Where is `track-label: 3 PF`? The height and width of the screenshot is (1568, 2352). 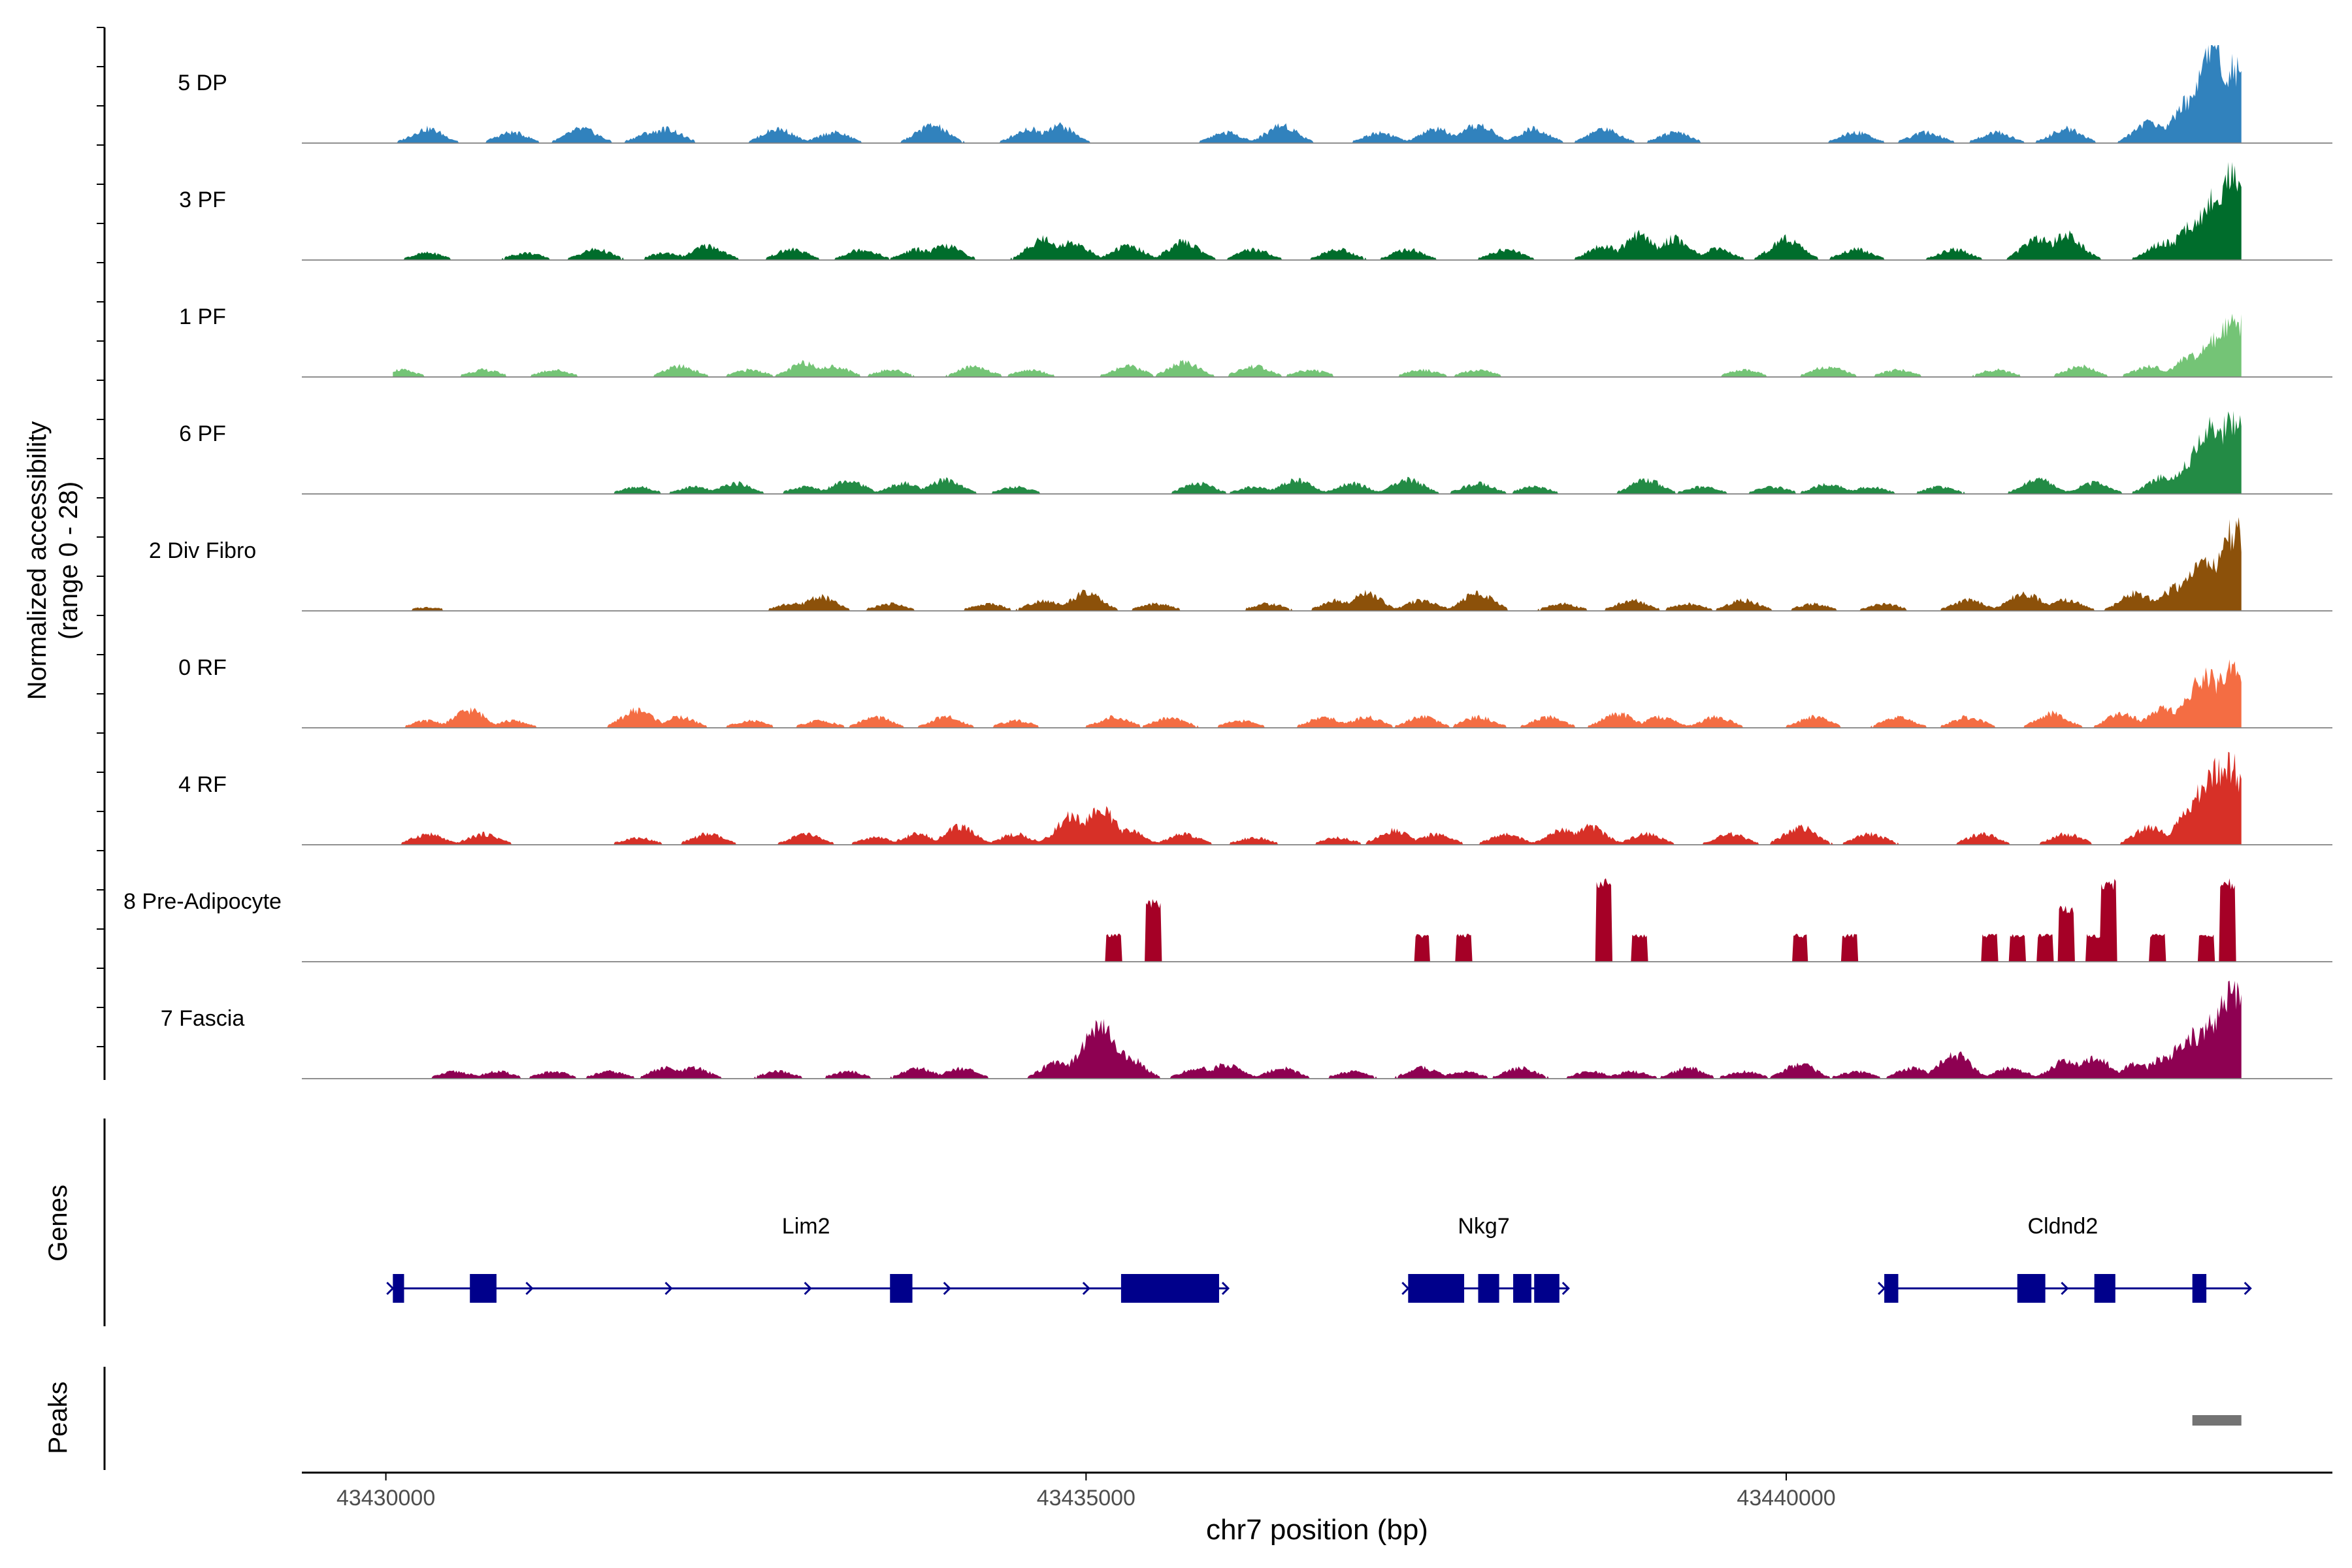
track-label: 3 PF is located at coordinates (202, 200).